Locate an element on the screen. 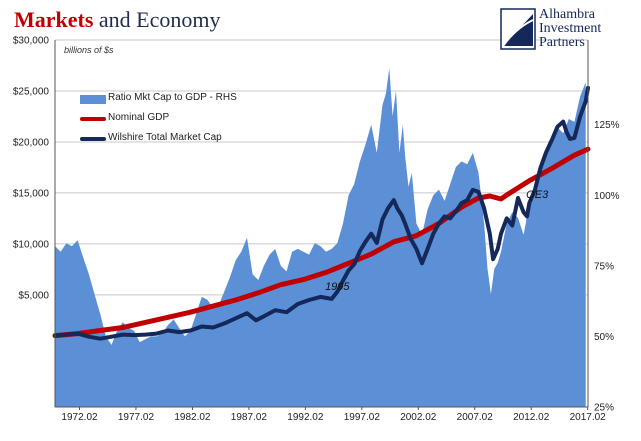  y-left-tick-label: $20,000 is located at coordinates (31, 142).